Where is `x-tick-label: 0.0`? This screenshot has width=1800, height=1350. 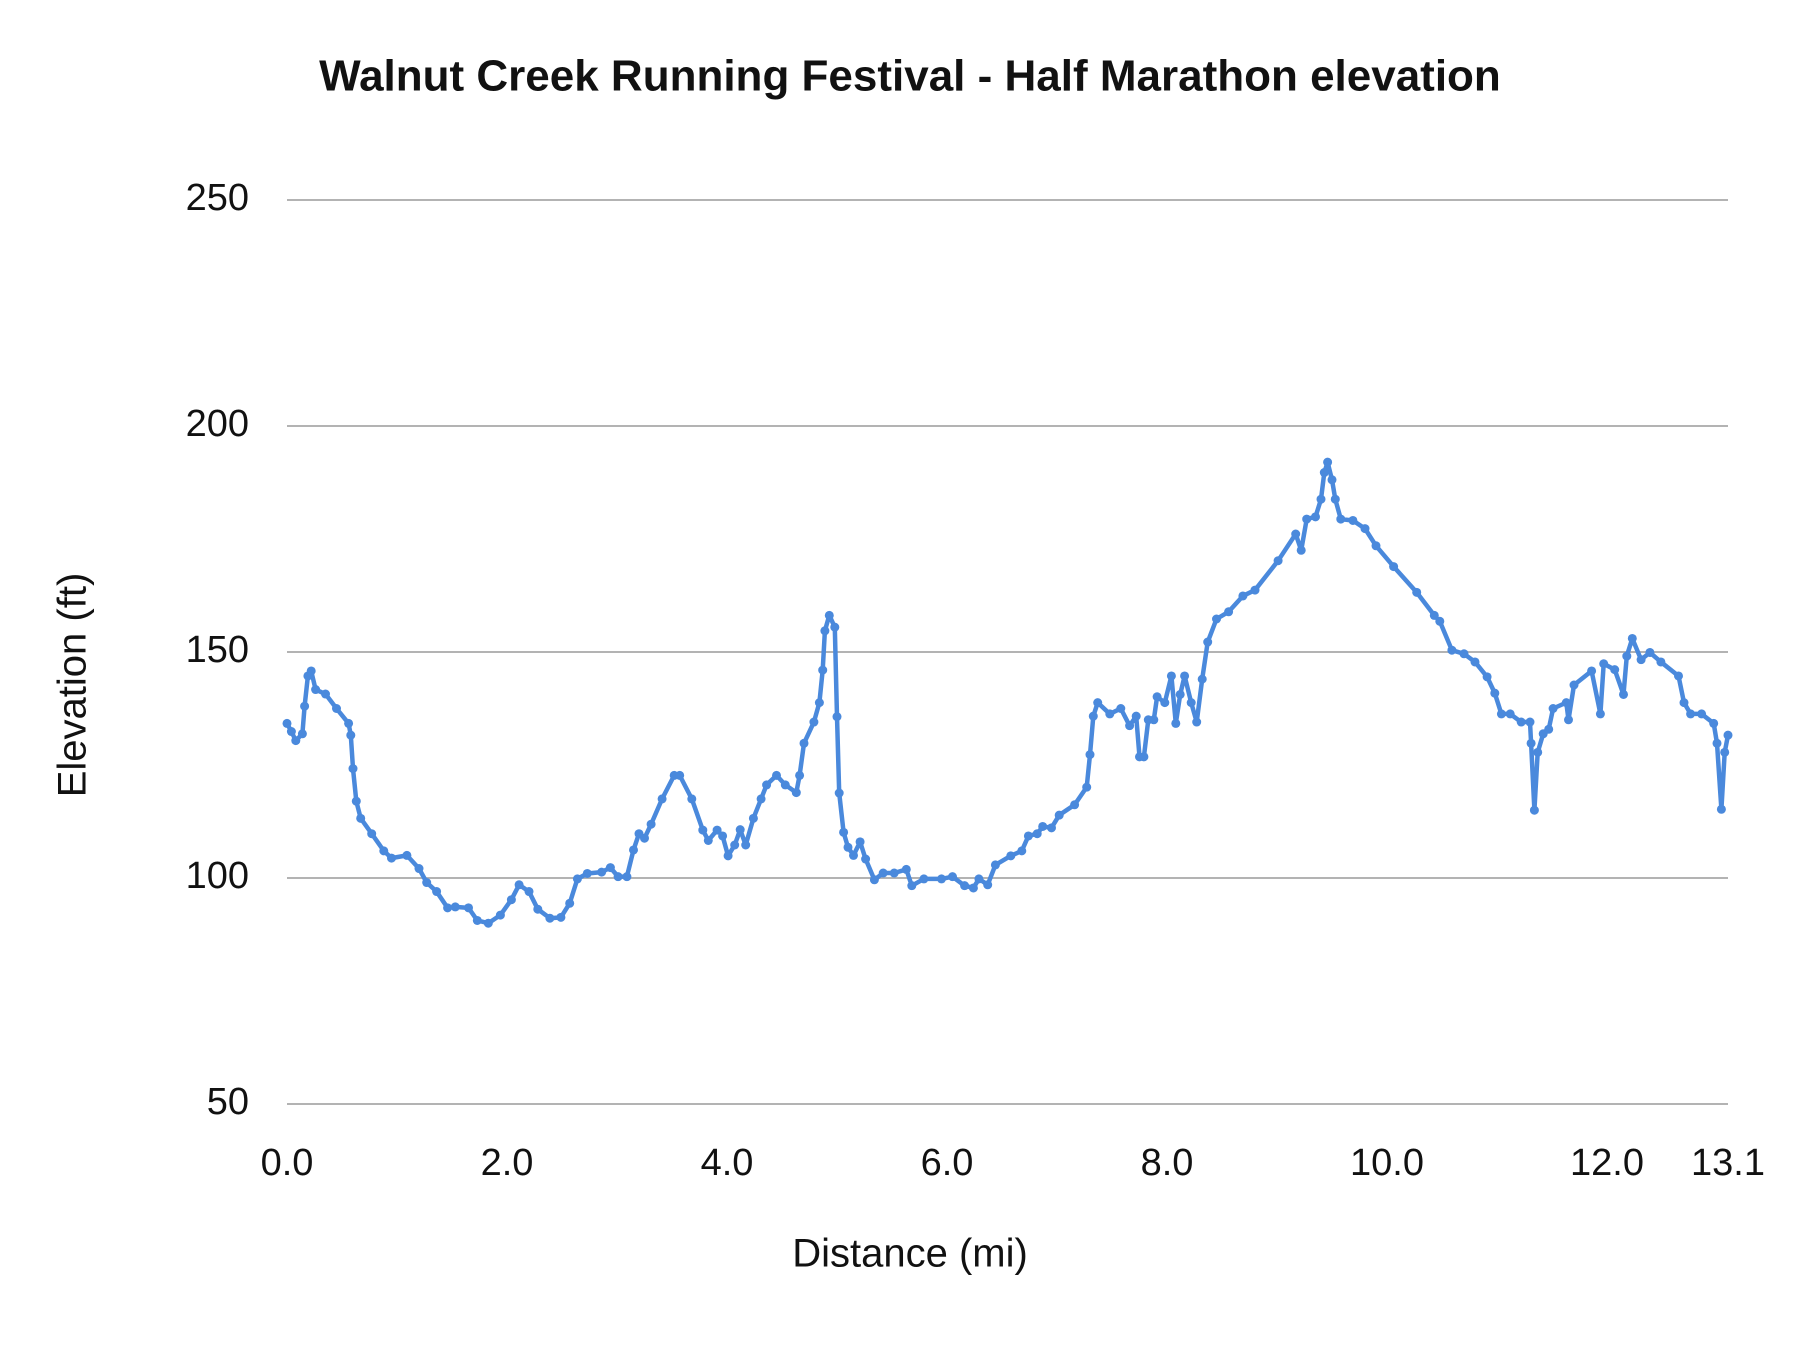
x-tick-label: 0.0 is located at coordinates (287, 1163).